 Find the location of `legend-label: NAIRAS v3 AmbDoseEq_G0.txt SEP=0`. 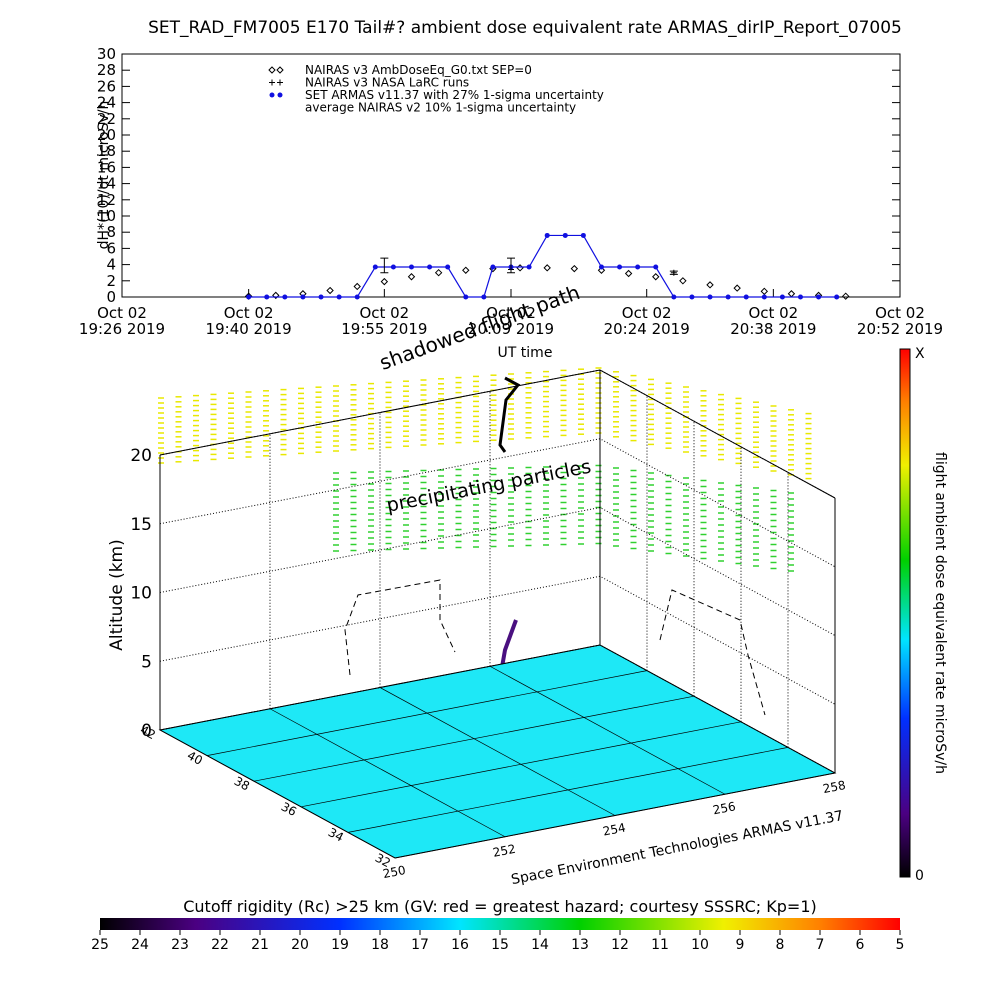

legend-label: NAIRAS v3 AmbDoseEq_G0.txt SEP=0 is located at coordinates (418, 70).